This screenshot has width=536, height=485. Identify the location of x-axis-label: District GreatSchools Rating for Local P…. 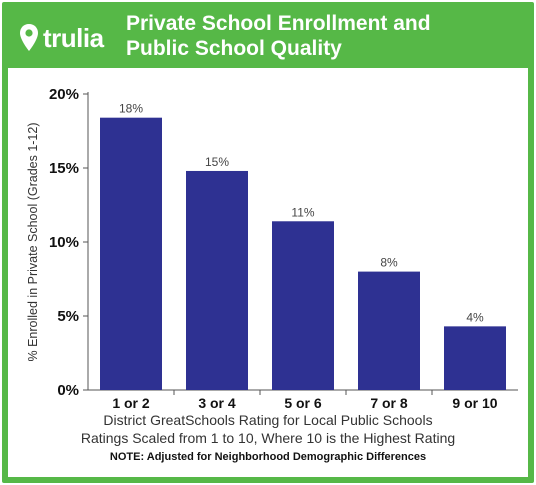
(268, 420).